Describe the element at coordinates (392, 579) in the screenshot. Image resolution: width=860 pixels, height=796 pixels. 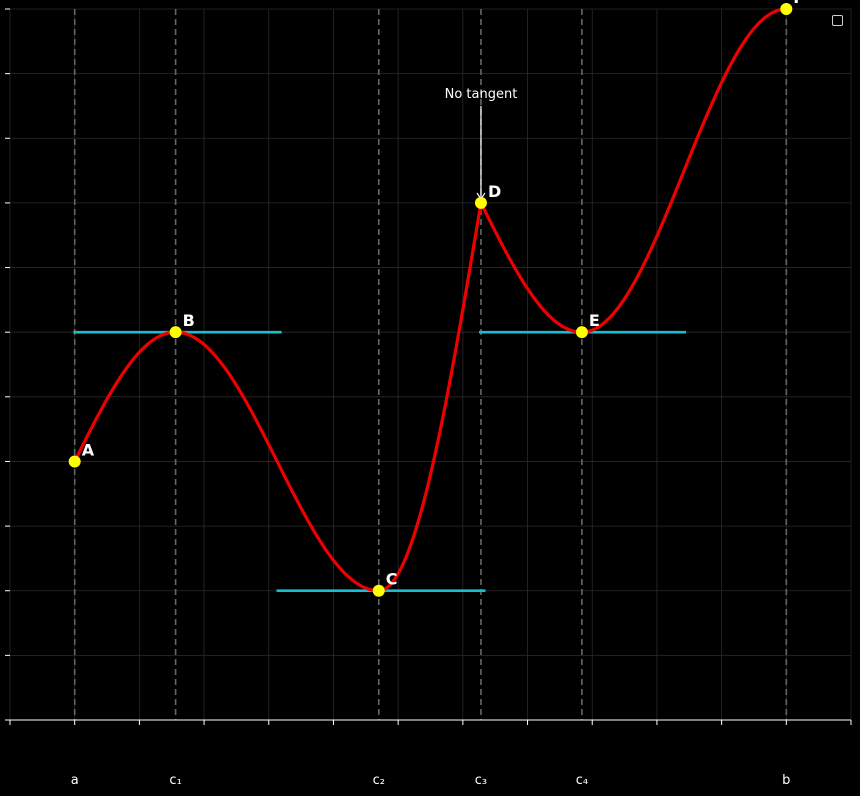
I see `point-label-C: C` at that location.